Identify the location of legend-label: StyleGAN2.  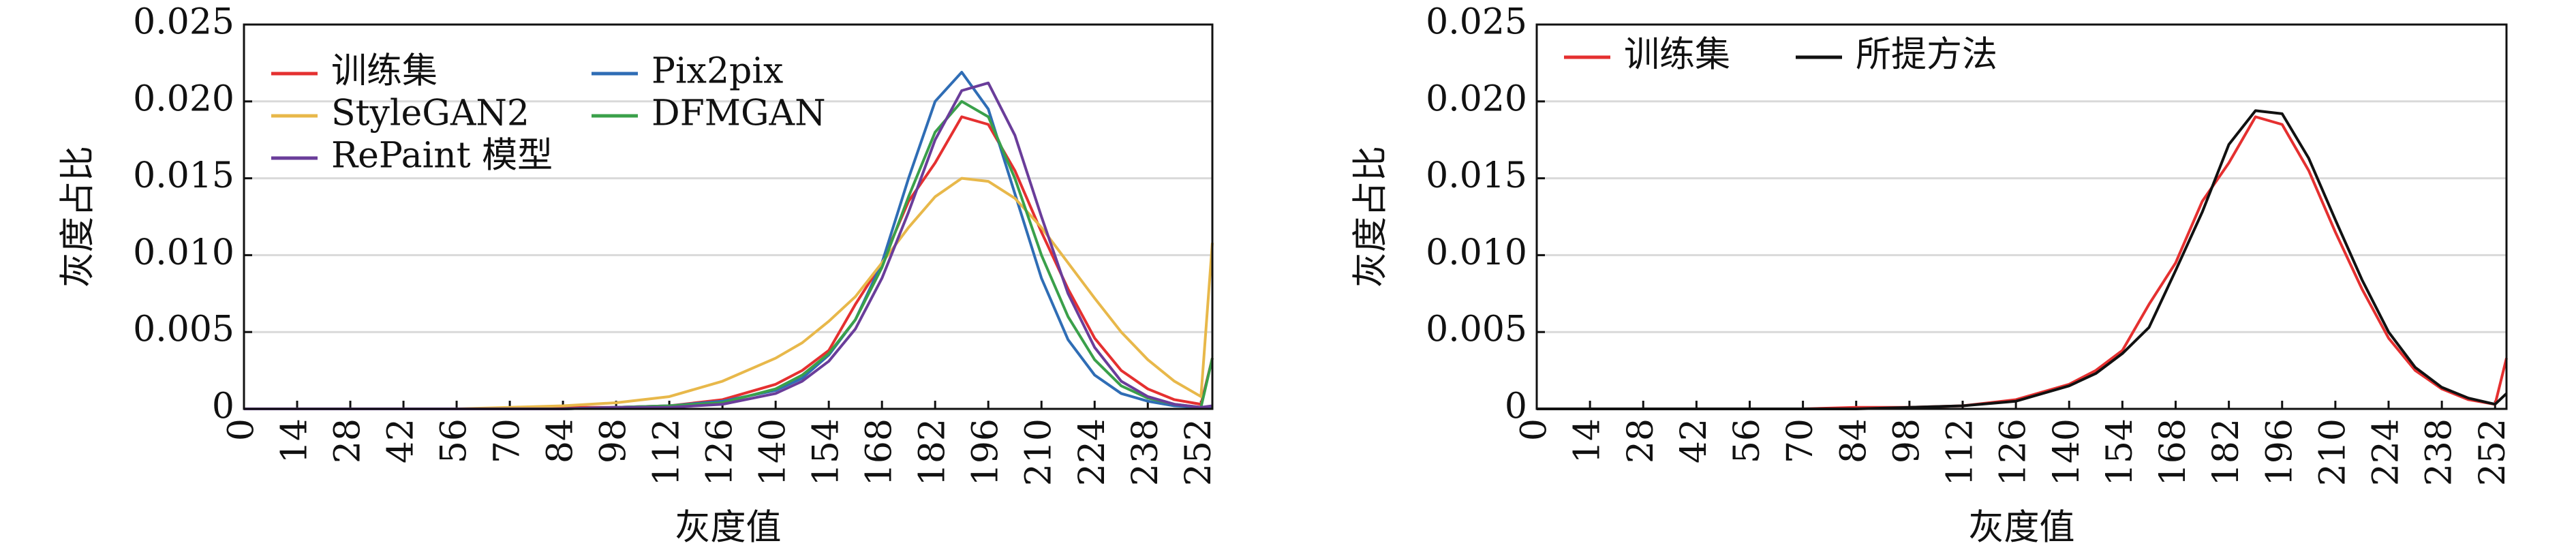
(430, 114).